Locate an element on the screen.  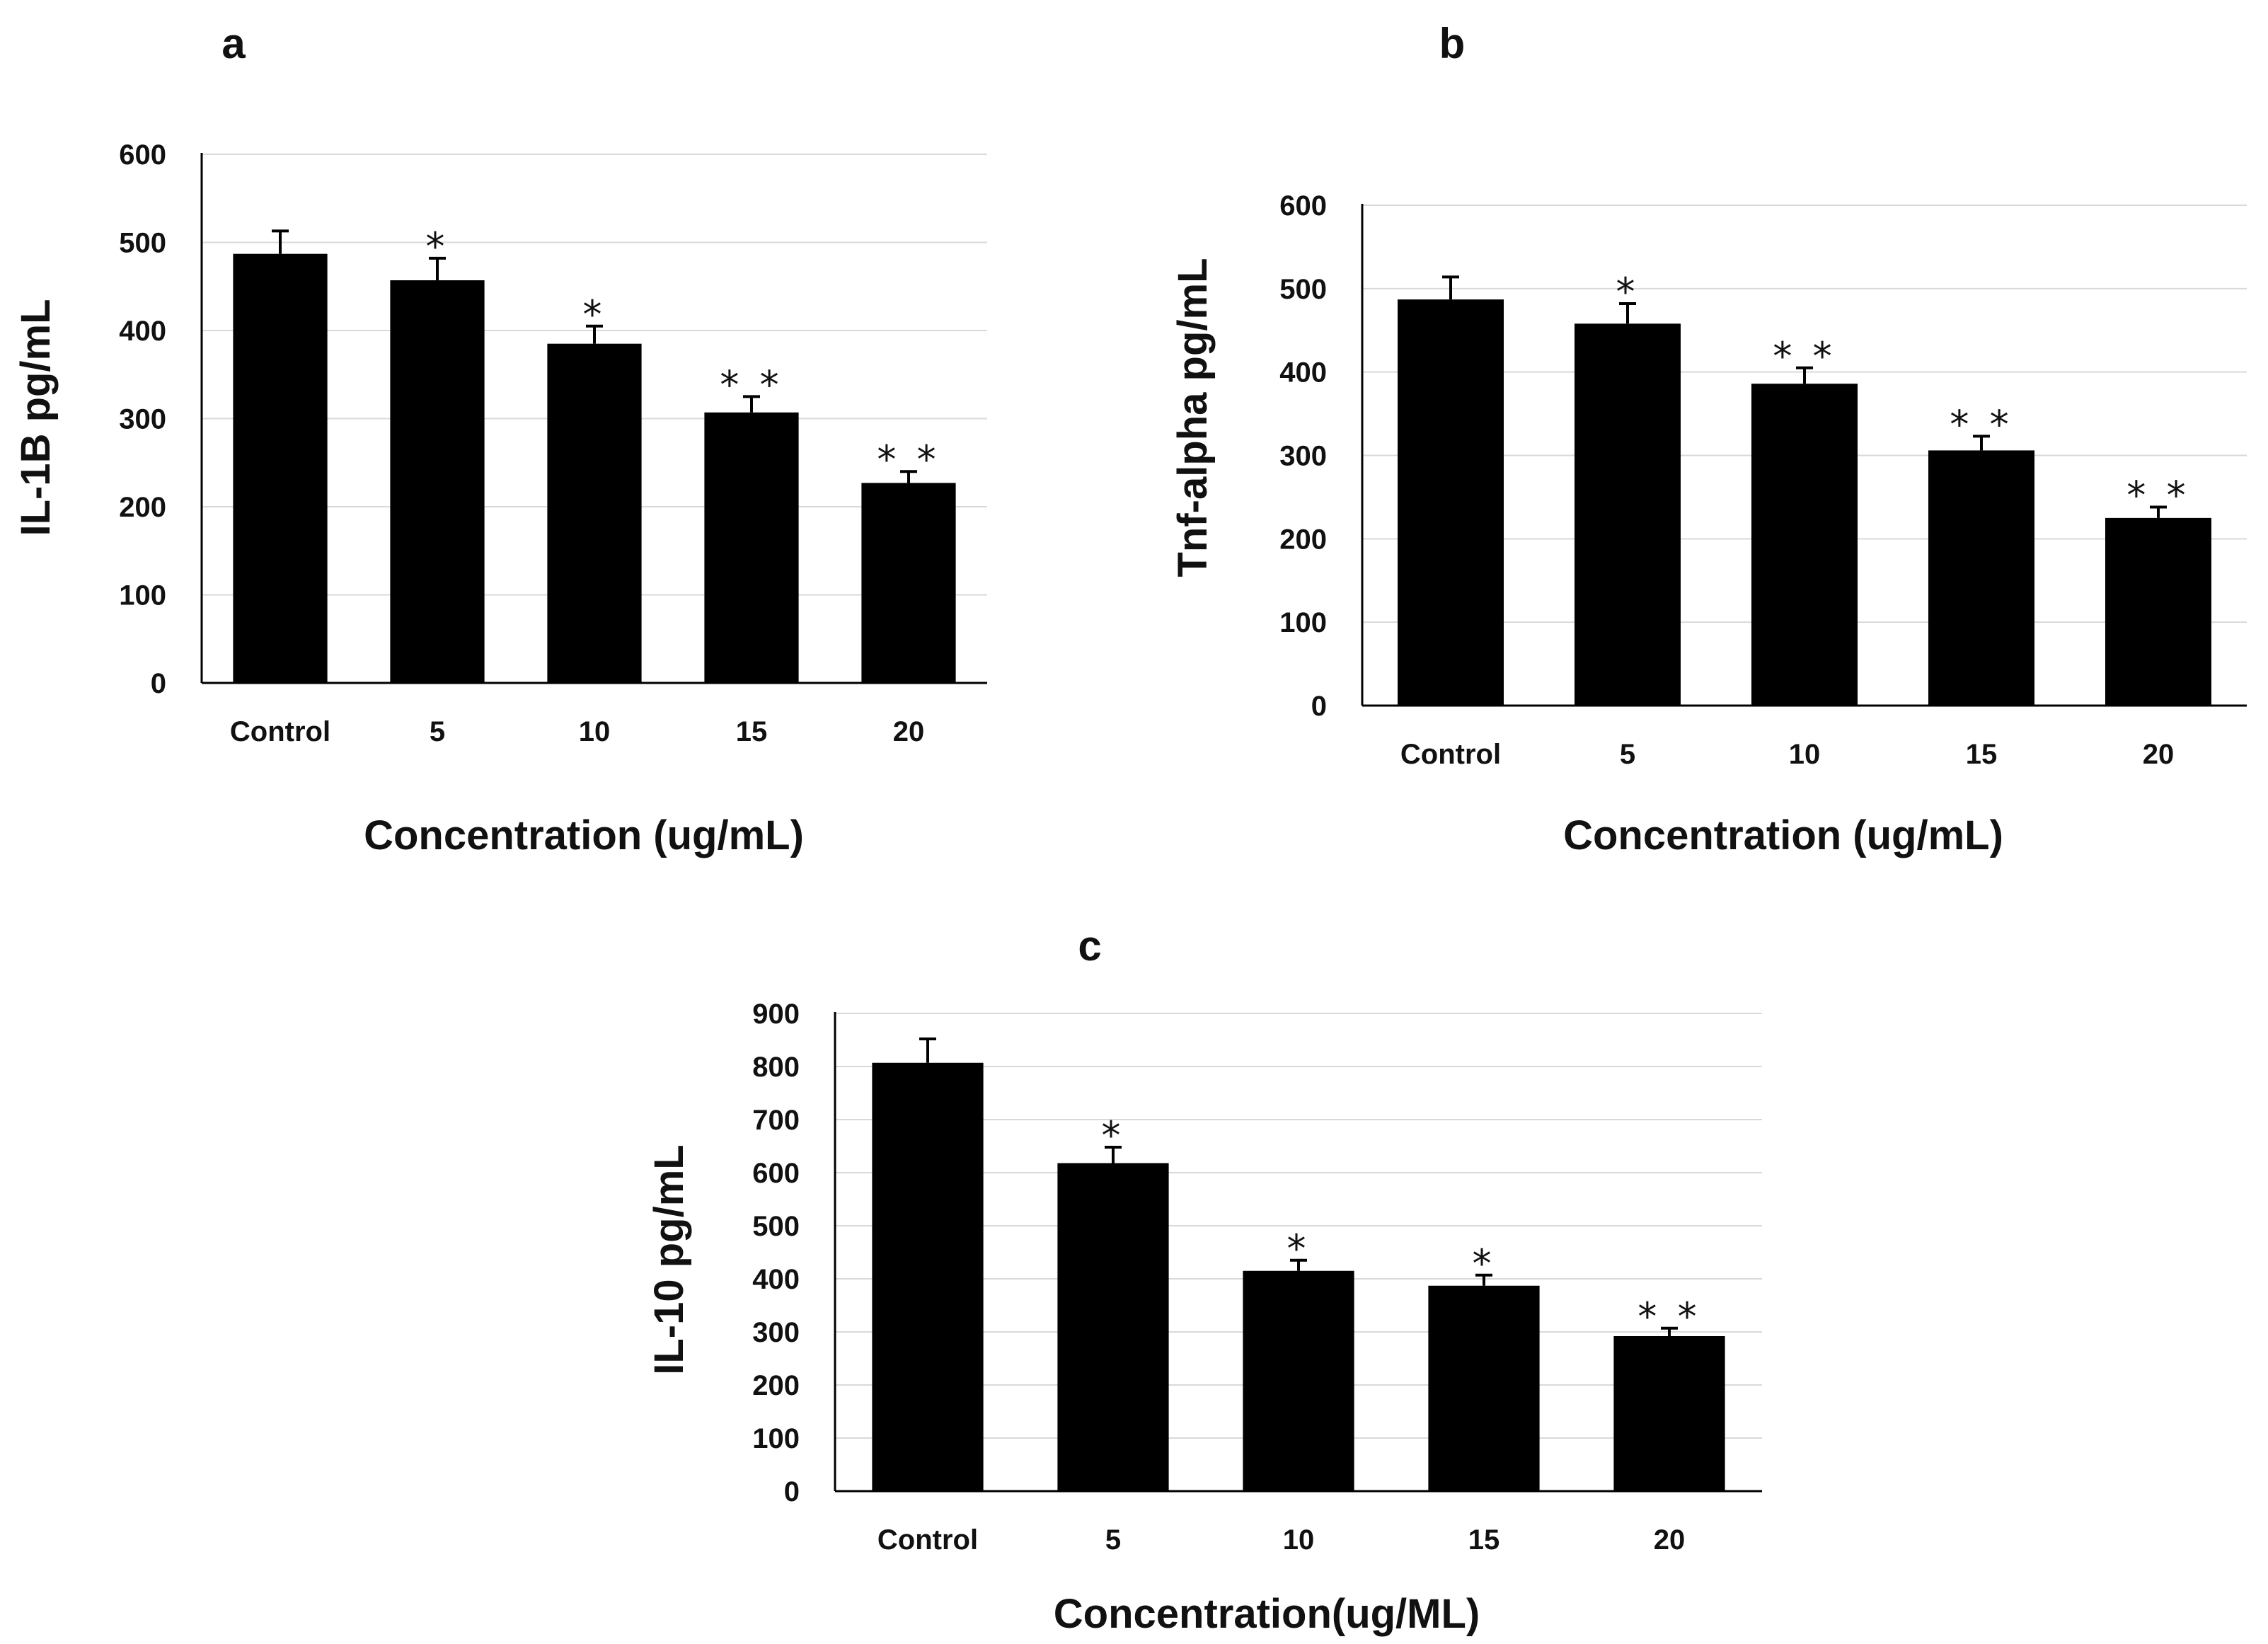
x-axis-label: Concentration(ug/ML) is located at coordinates (1267, 1614).